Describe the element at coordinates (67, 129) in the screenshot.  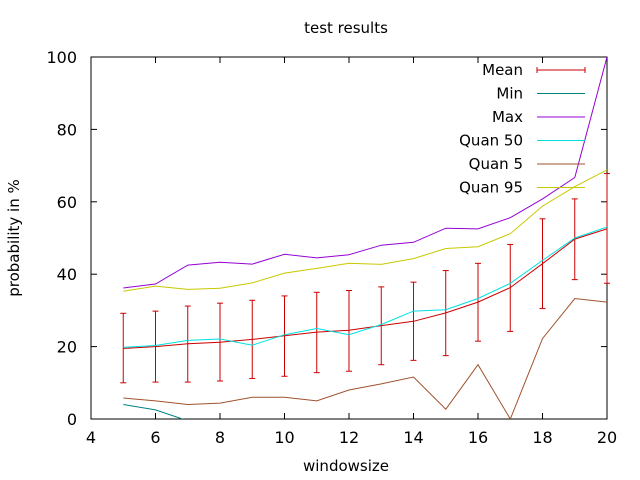
I see `y-tick-label: 80` at that location.